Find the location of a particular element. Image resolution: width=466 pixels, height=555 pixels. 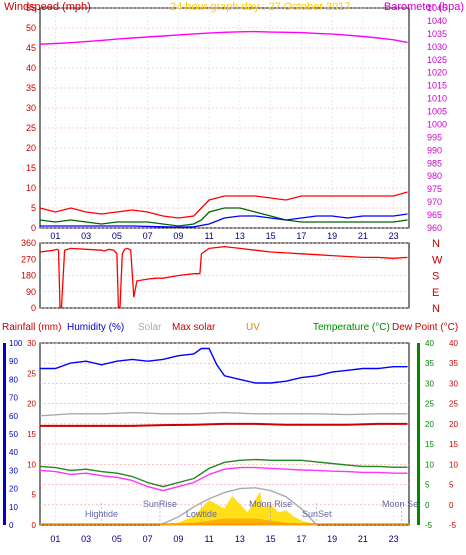

rainfall-tick: 15 is located at coordinates (31, 434).